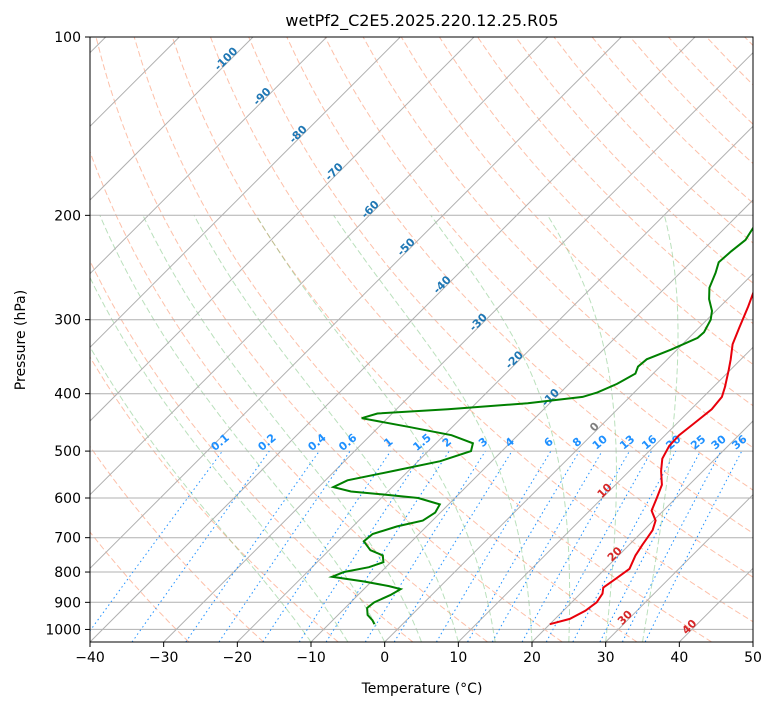  I want to click on y-tick-label: 500, so click(67, 452).